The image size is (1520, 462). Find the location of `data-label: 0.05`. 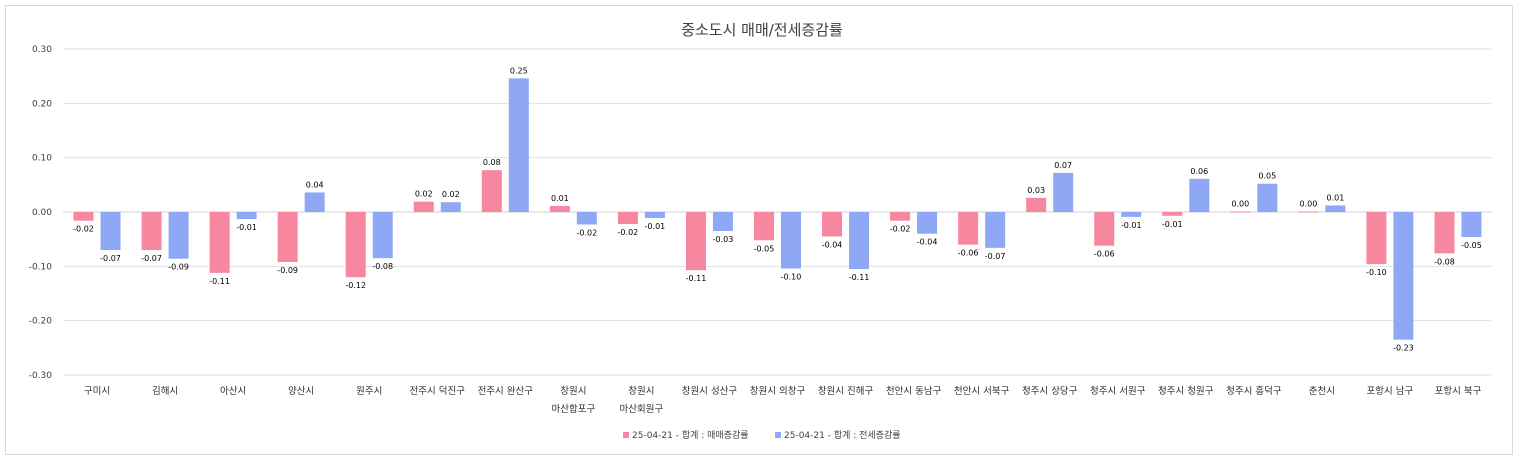

data-label: 0.05 is located at coordinates (1267, 176).